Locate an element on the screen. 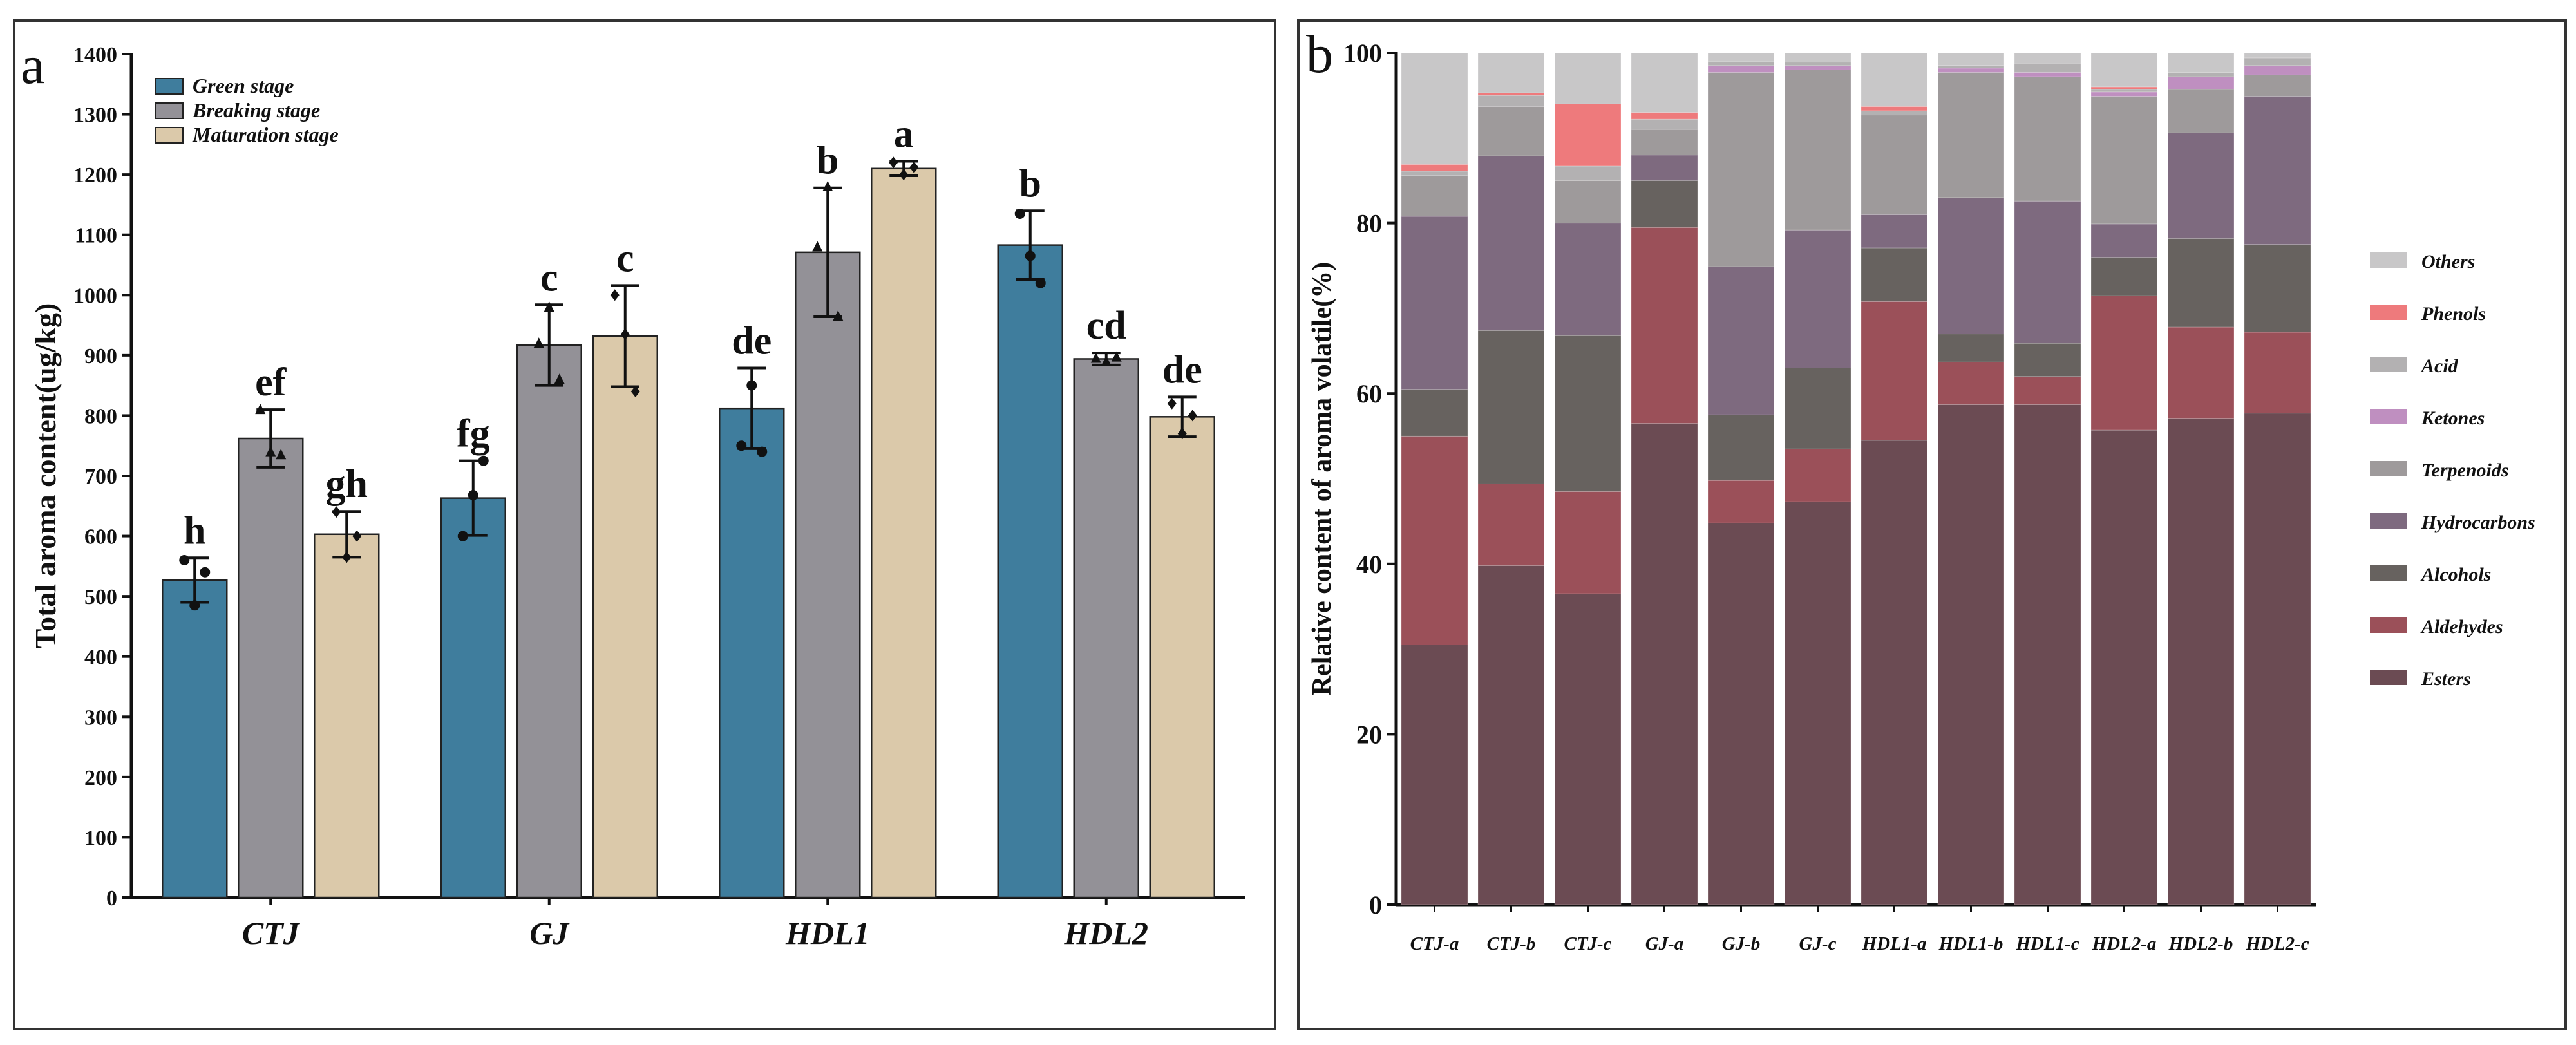  x-tick-label: HDL1-a is located at coordinates (1894, 944).